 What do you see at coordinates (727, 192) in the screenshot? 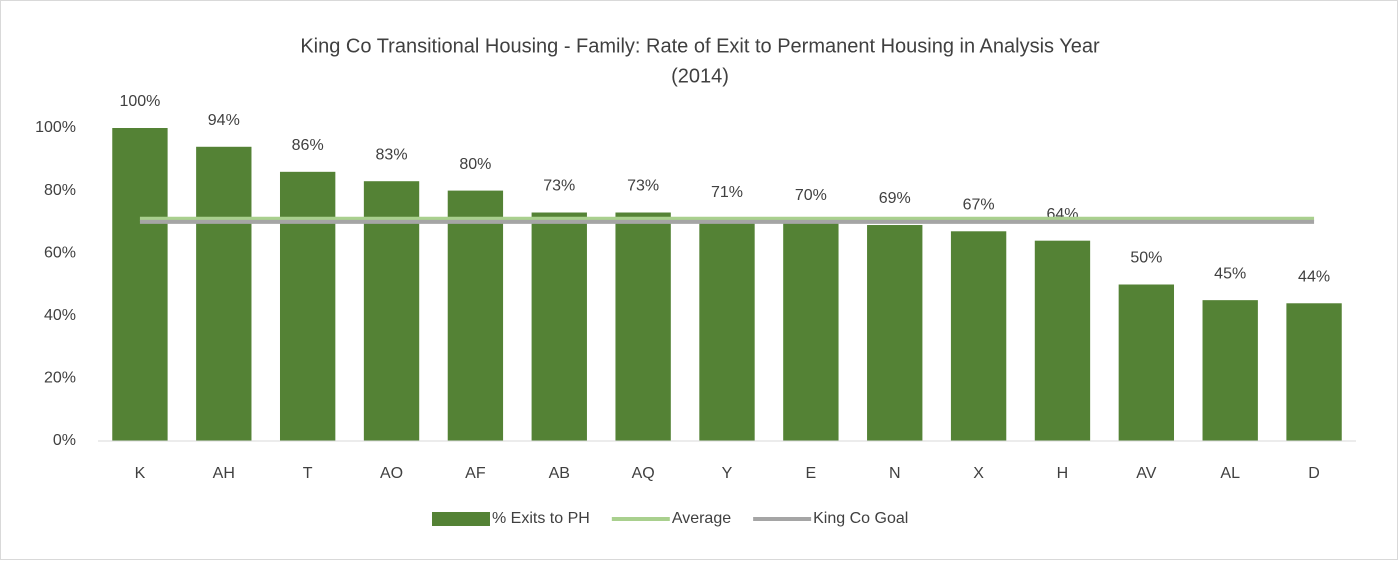
I see `data-label: 71%` at bounding box center [727, 192].